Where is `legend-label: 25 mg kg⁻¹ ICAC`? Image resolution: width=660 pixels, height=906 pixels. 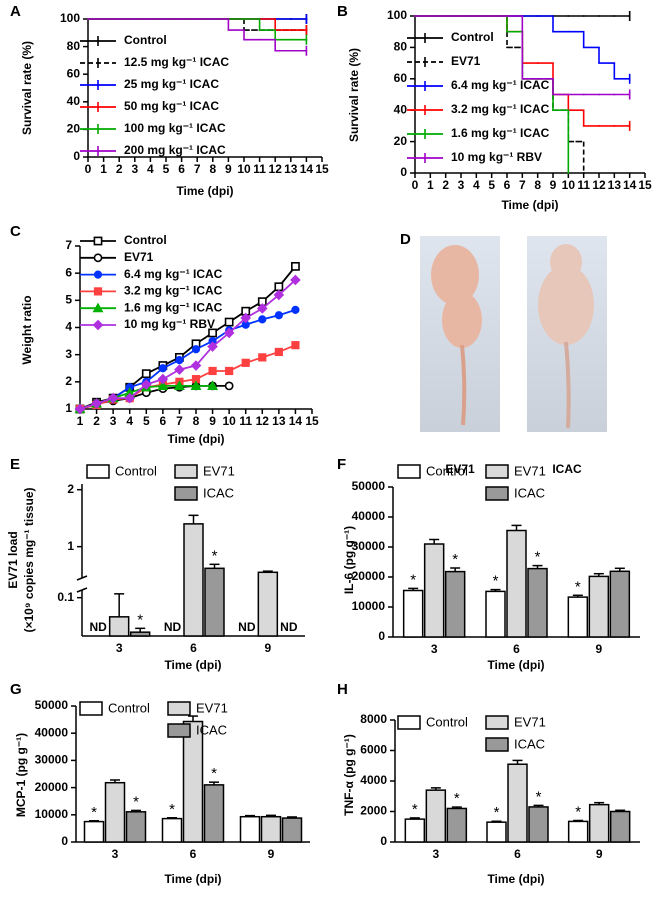 legend-label: 25 mg kg⁻¹ ICAC is located at coordinates (171, 84).